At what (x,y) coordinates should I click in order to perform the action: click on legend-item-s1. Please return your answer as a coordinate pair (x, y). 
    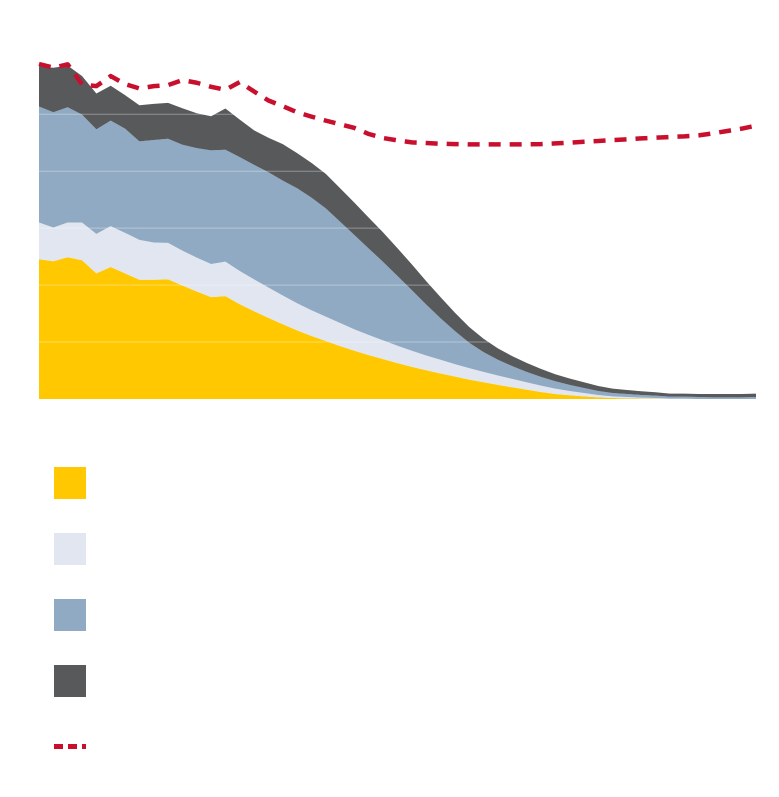
    Looking at the image, I should click on (204, 500).